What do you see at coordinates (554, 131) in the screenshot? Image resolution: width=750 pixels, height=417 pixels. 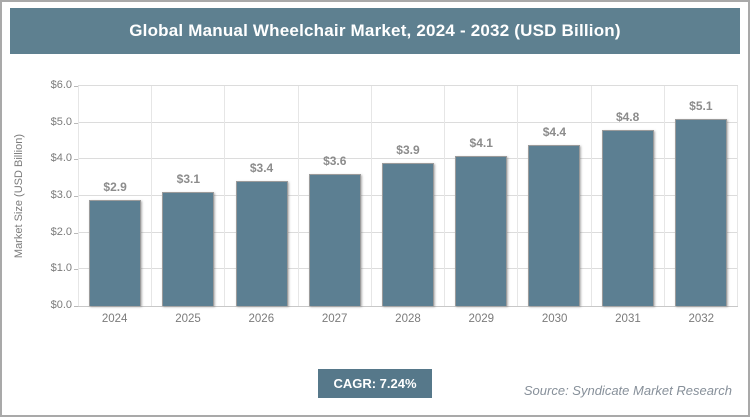 I see `bar-value-label: $4.4` at bounding box center [554, 131].